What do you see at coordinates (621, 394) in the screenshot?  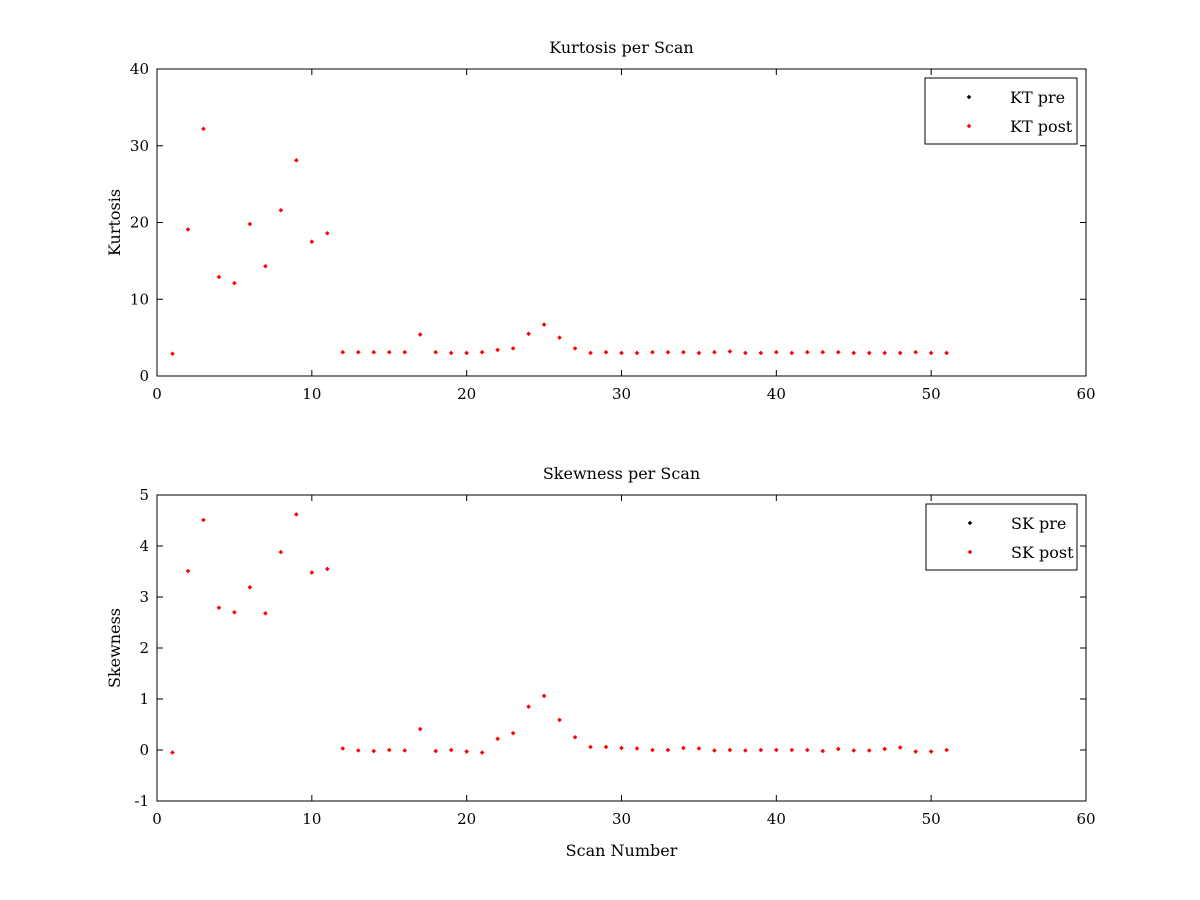 I see `x-tick-label: 30` at bounding box center [621, 394].